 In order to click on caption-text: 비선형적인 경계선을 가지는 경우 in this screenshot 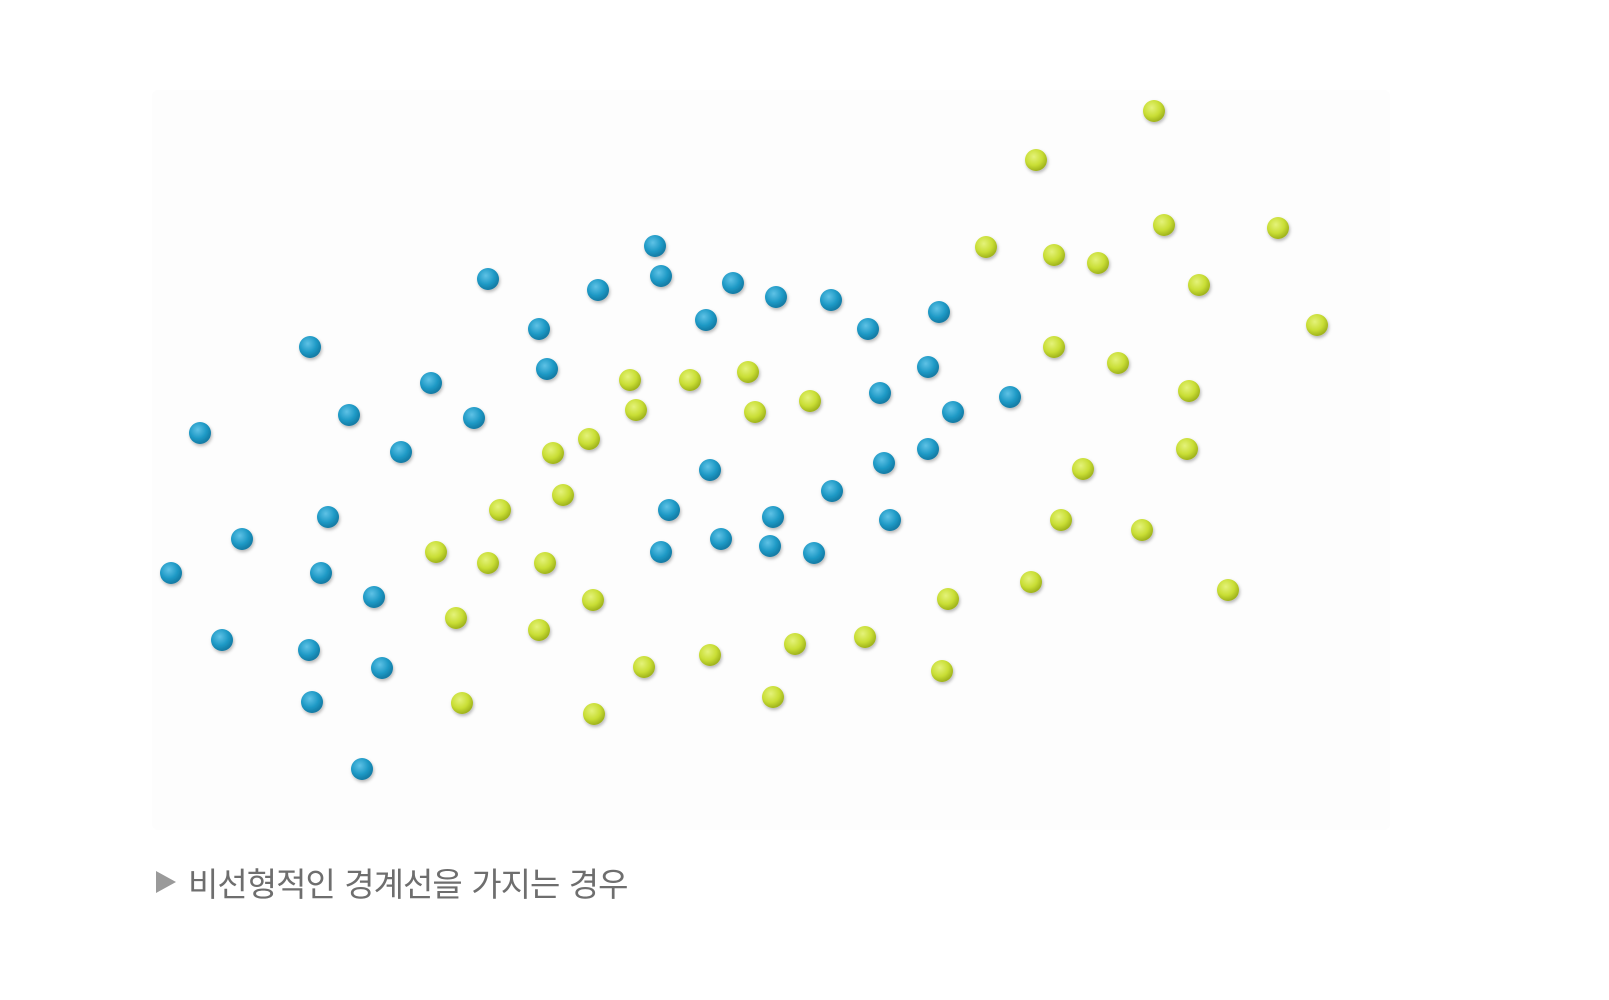, I will do `click(408, 884)`.